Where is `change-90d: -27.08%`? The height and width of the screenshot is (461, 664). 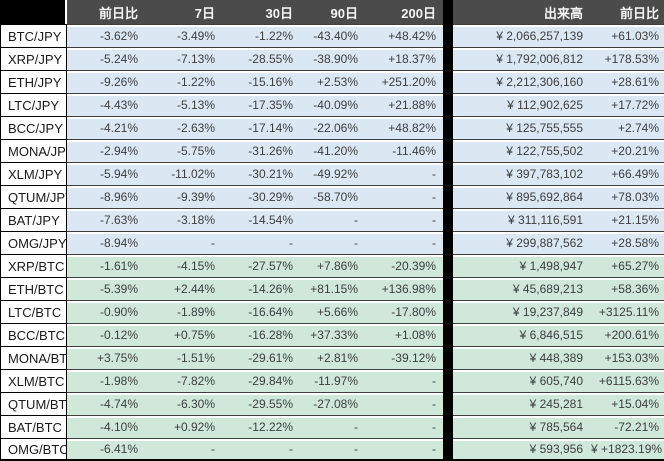 change-90d: -27.08% is located at coordinates (332, 403).